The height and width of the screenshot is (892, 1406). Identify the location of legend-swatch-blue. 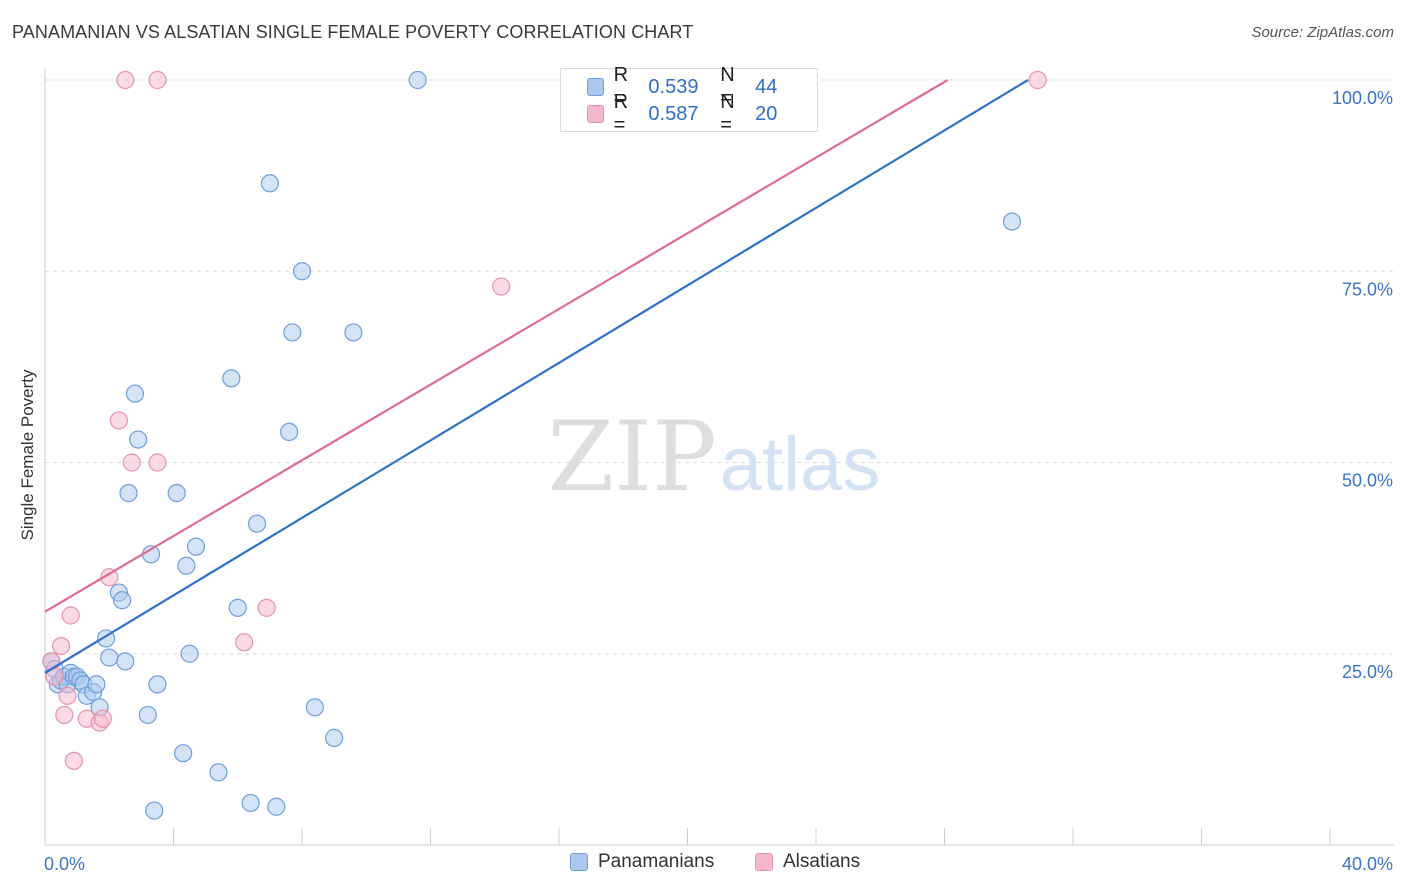
(595, 87).